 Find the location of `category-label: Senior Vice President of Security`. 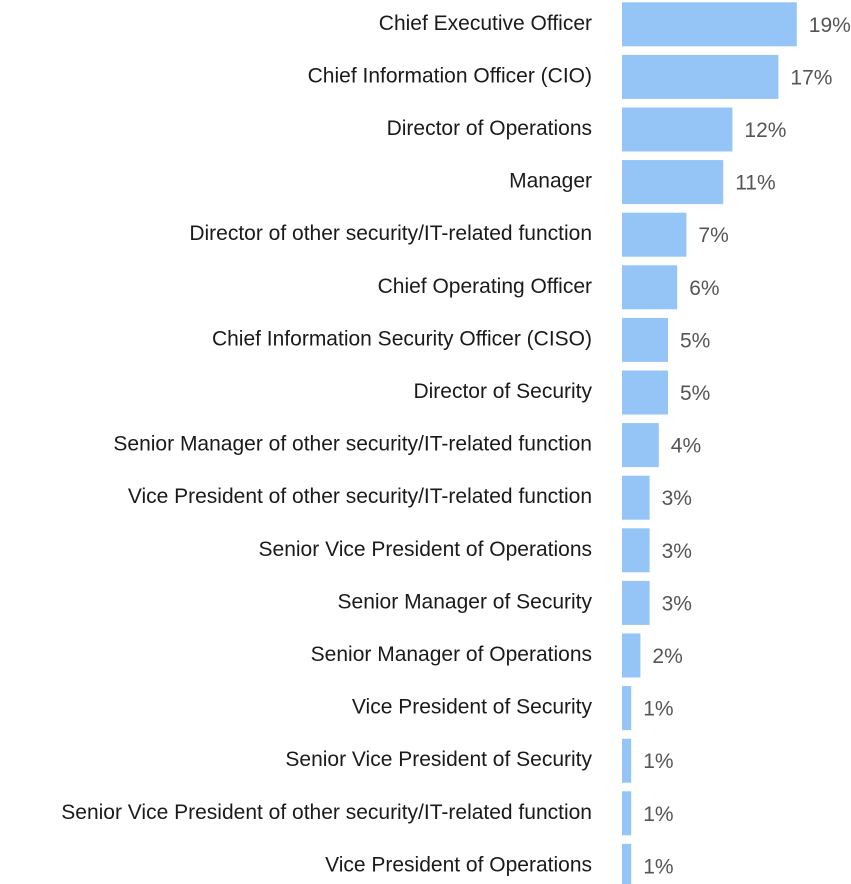

category-label: Senior Vice President of Security is located at coordinates (438, 759).